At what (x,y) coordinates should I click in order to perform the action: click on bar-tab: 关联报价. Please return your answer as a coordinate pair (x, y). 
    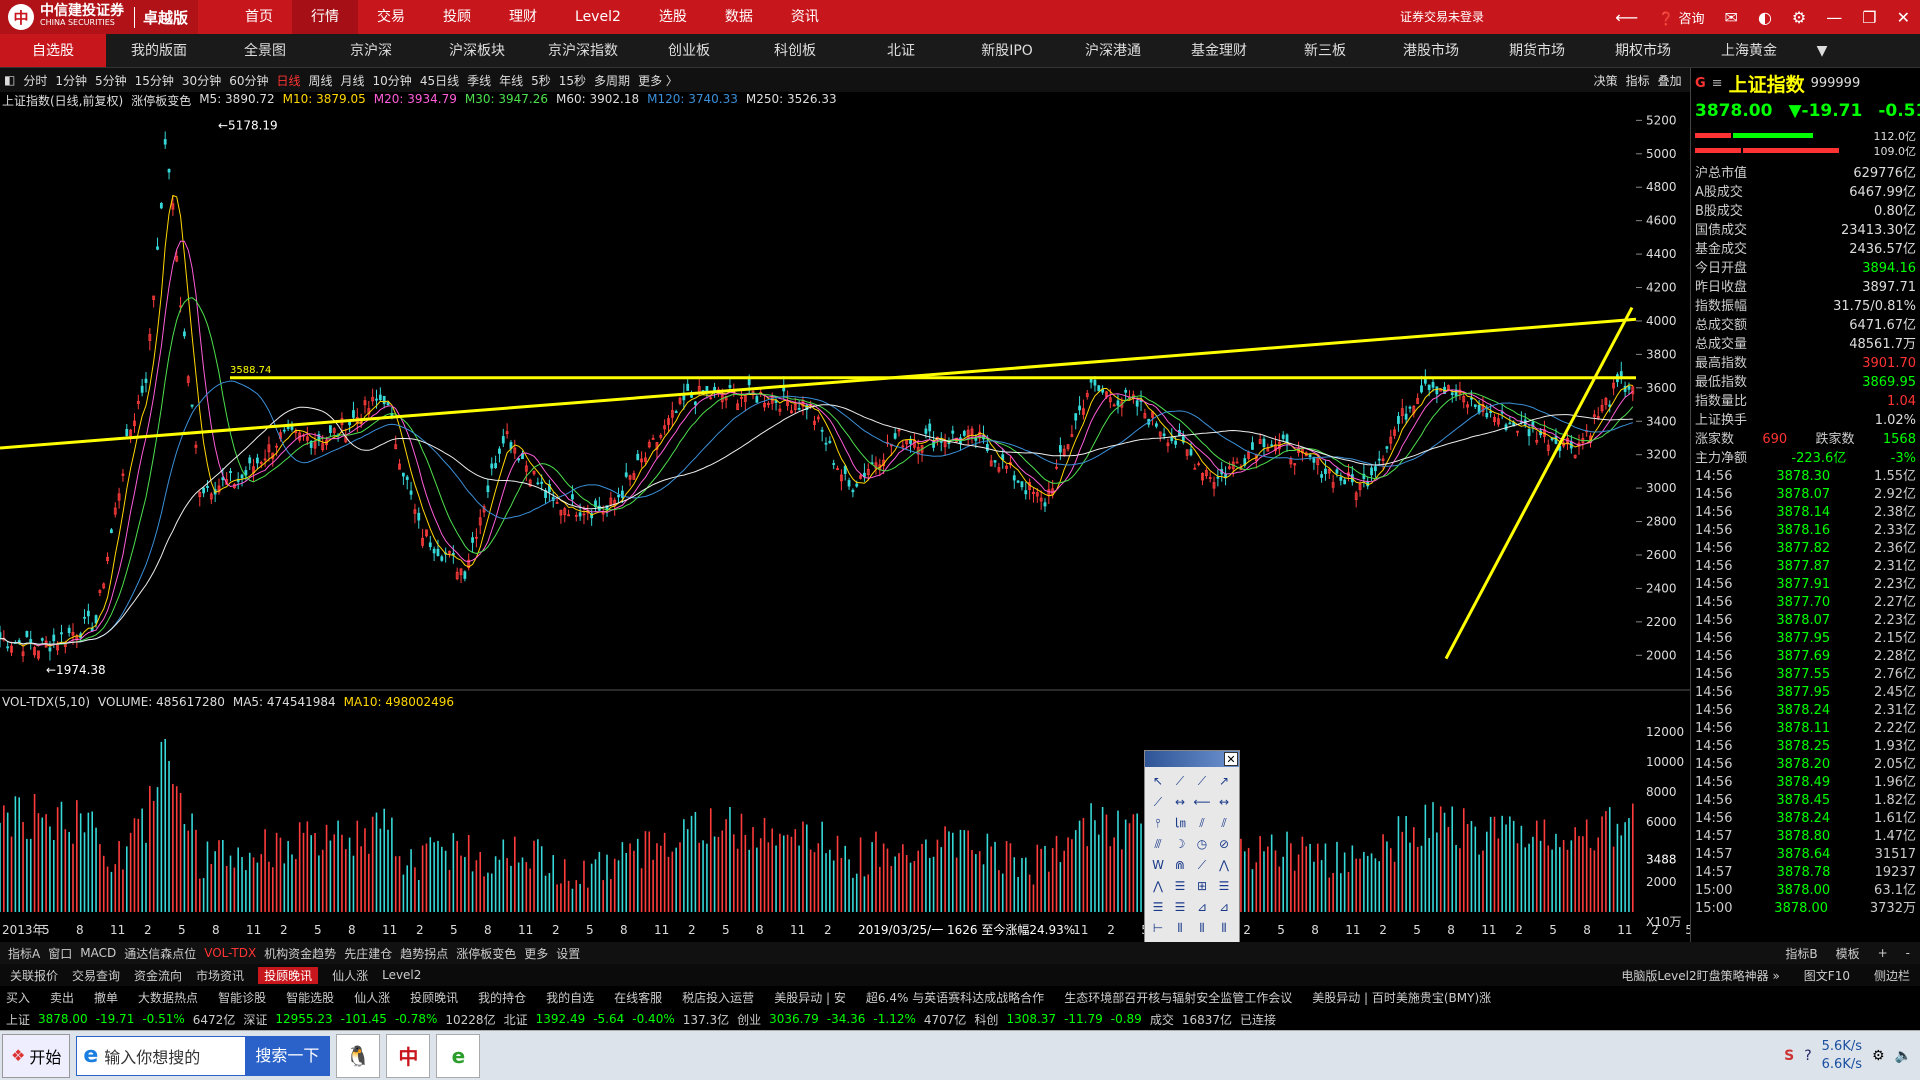
    Looking at the image, I should click on (34, 975).